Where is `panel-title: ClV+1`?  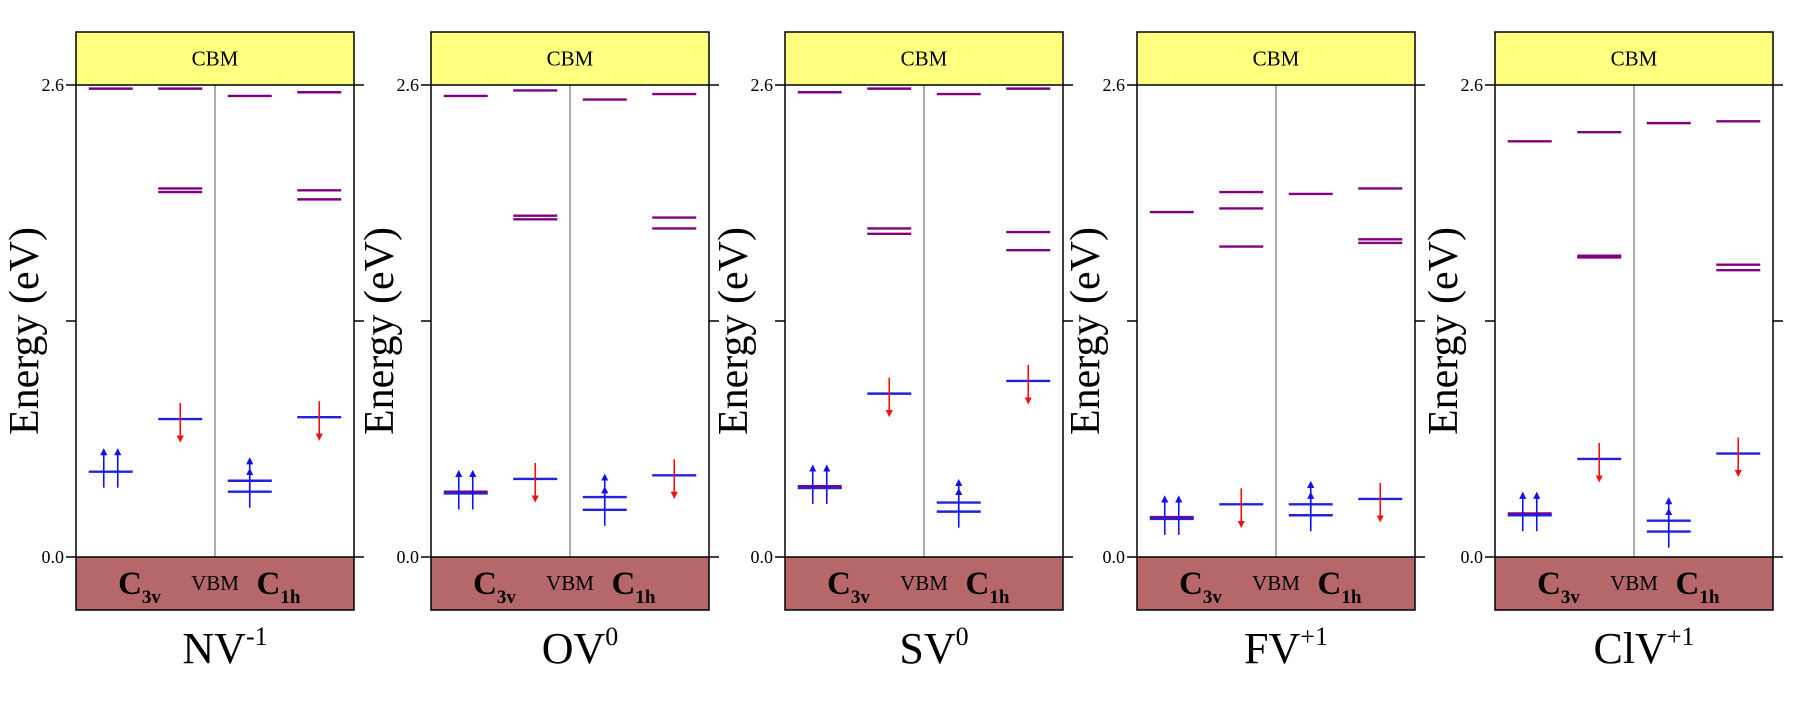 panel-title: ClV+1 is located at coordinates (1643, 647).